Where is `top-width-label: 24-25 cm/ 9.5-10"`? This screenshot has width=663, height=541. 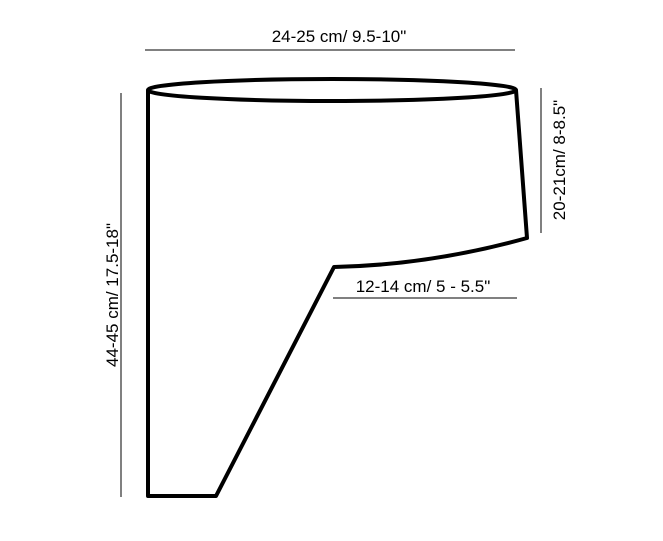
top-width-label: 24-25 cm/ 9.5-10" is located at coordinates (339, 36).